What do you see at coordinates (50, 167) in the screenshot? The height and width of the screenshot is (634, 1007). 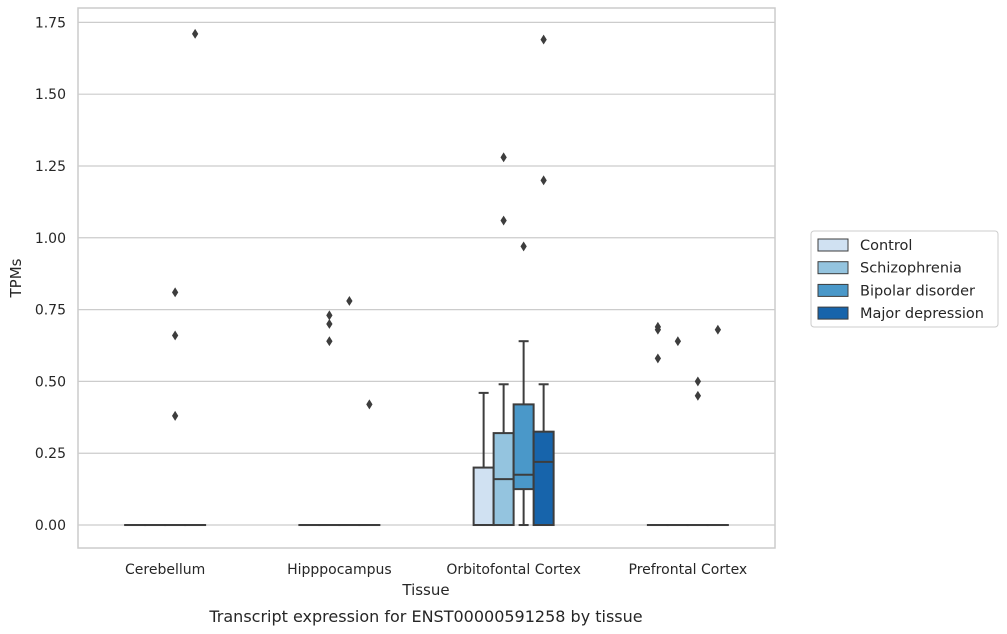 I see `y-tick-label: 1.25` at bounding box center [50, 167].